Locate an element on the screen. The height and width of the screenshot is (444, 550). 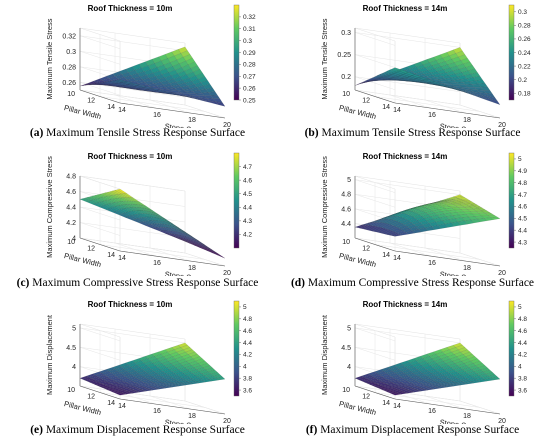
colorbar-tick-label: 0.25 is located at coordinates (249, 100).